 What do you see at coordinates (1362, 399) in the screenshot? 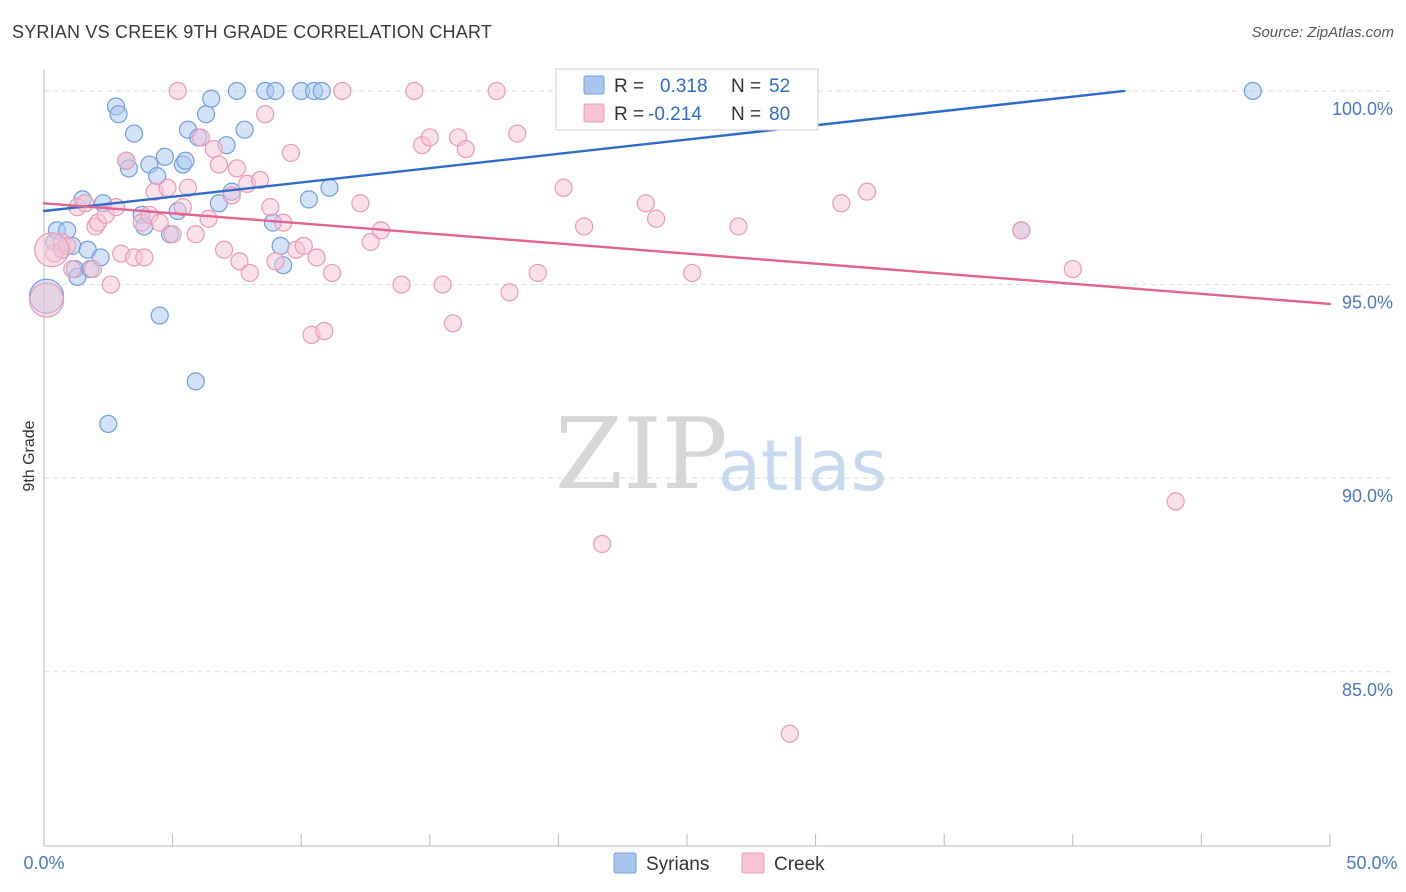
I see `y-tick-labels: 100.0% 95.0% 90.0% 85.0%` at bounding box center [1362, 399].